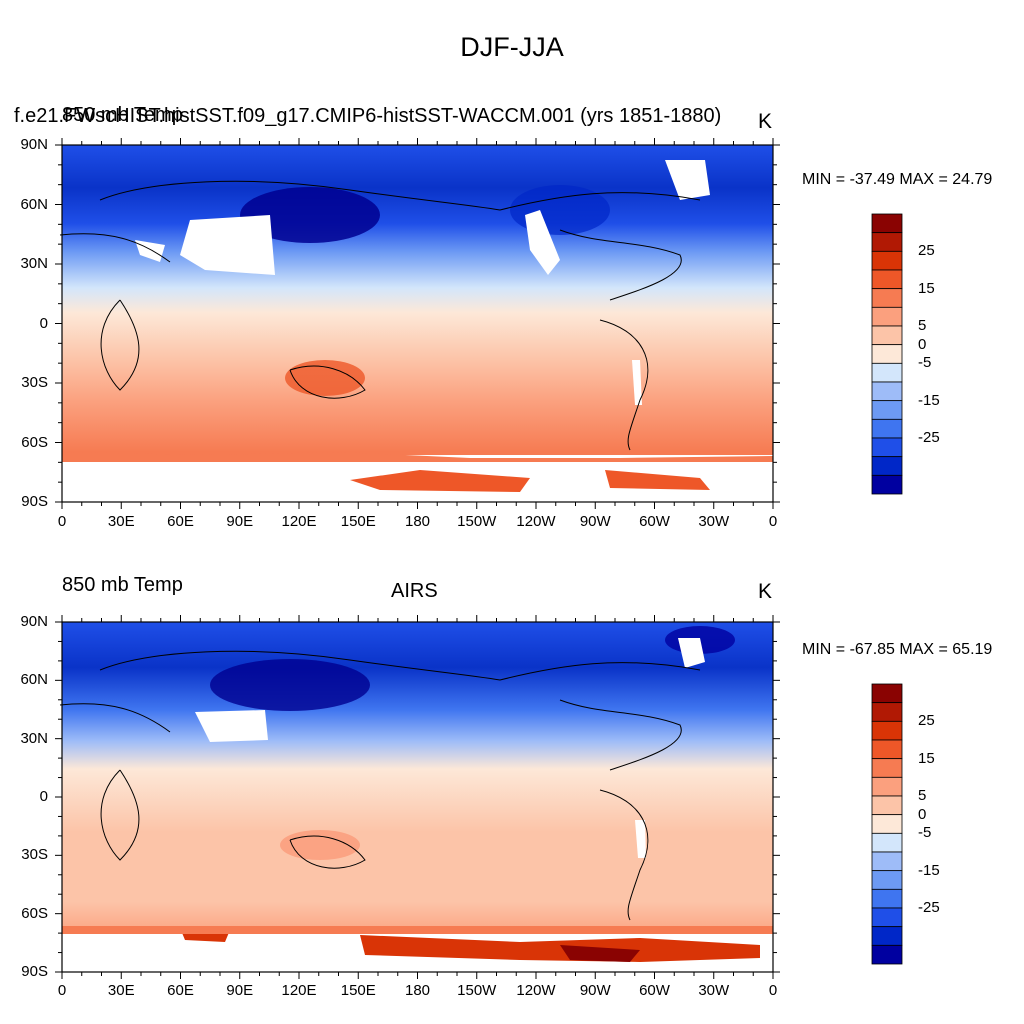 This screenshot has width=1024, height=1024. Describe the element at coordinates (34, 204) in the screenshot. I see `p1-lat-label: 60N` at that location.